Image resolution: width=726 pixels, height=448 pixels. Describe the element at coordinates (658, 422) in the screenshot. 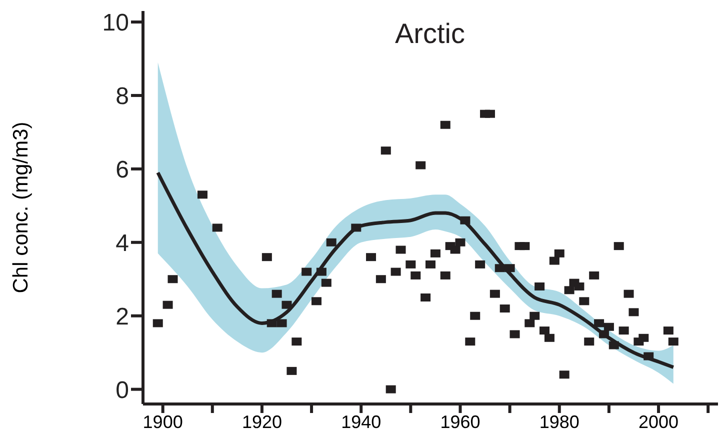

I see `x-tick-label: 2000` at that location.